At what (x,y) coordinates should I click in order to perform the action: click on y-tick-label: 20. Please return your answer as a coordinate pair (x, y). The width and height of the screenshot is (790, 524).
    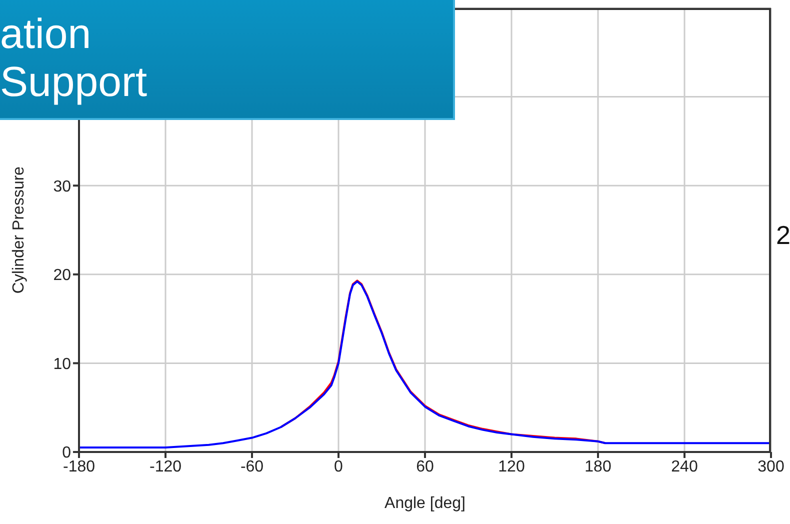
    Looking at the image, I should click on (62, 275).